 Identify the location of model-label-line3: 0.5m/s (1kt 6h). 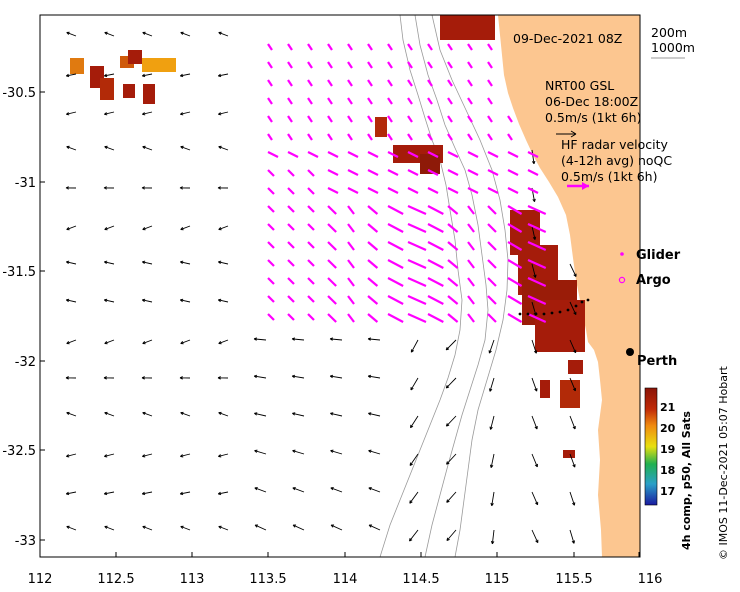
(593, 117).